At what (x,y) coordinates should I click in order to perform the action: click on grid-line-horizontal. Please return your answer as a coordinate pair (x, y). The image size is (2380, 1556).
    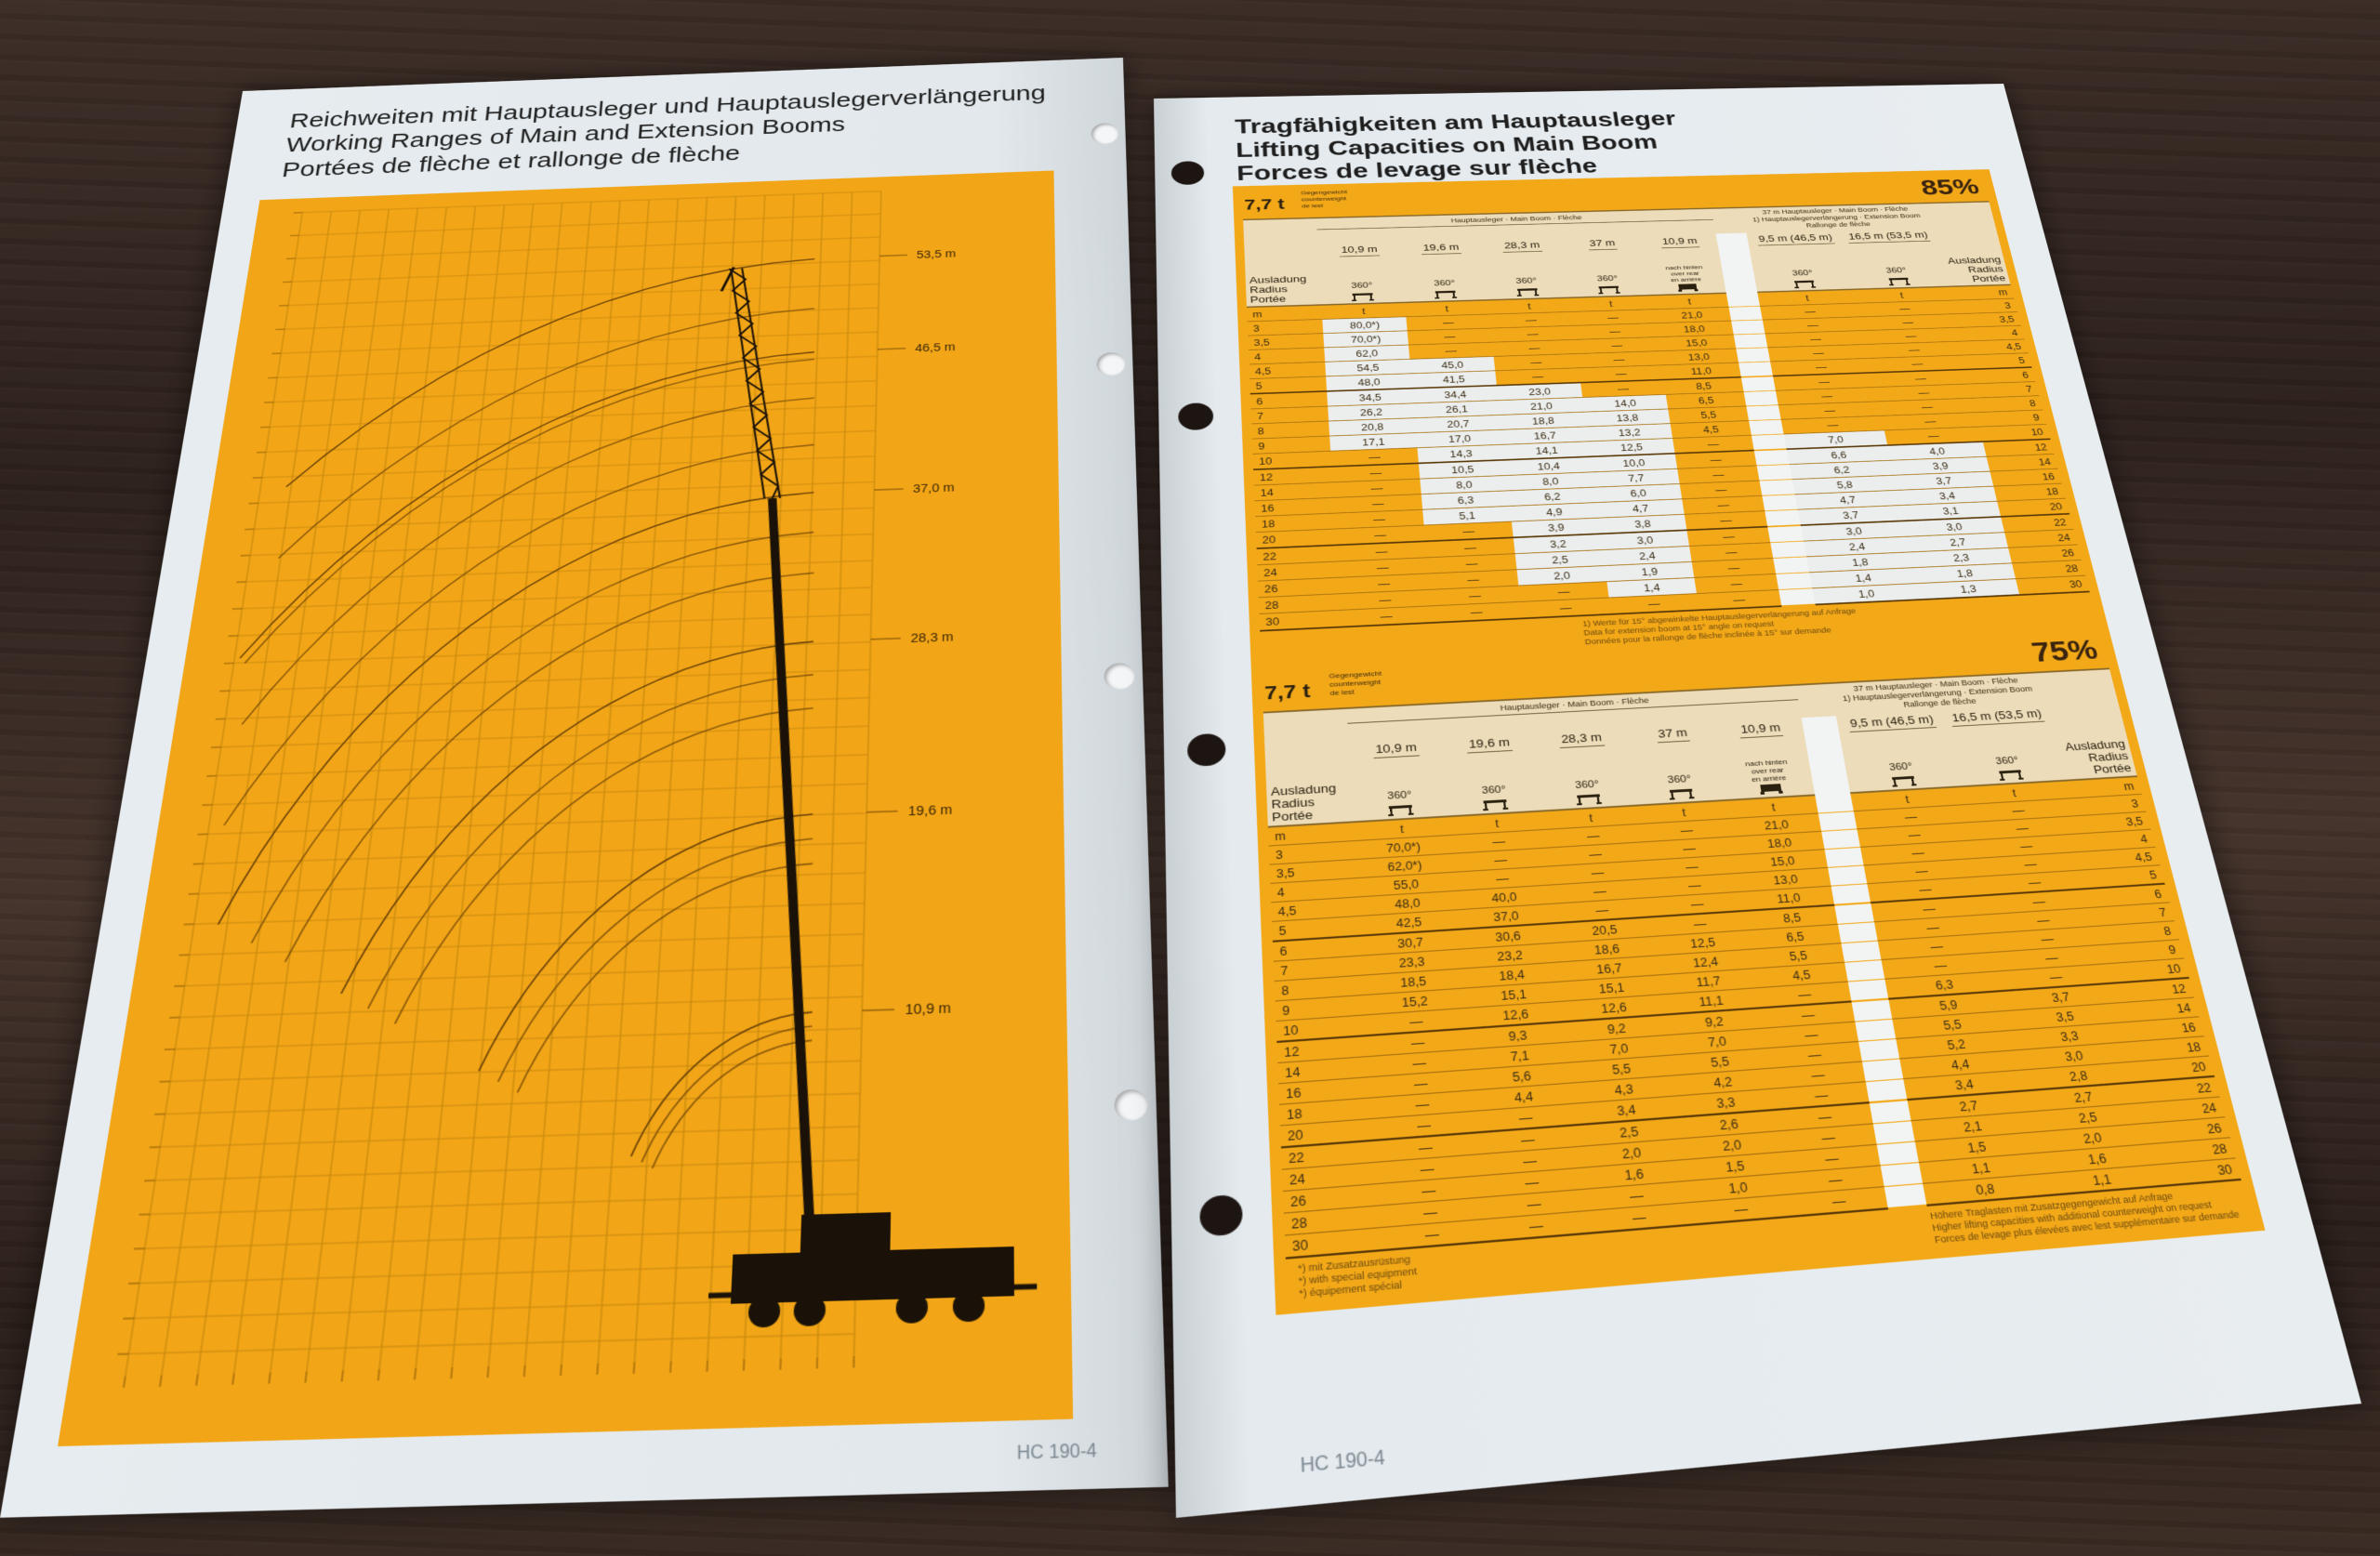
    Looking at the image, I should click on (591, 202).